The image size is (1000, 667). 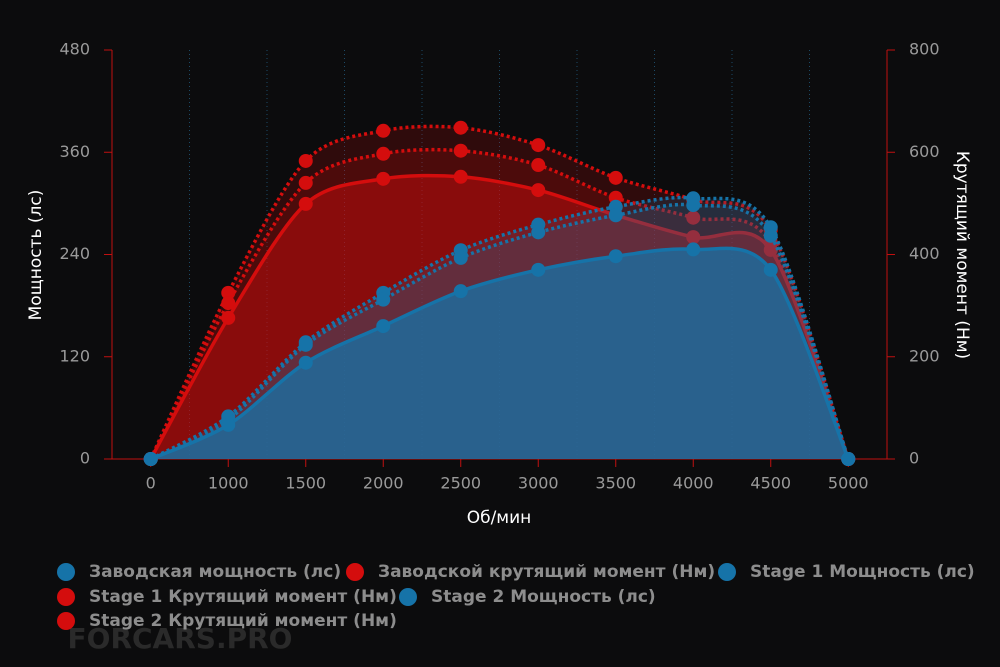 What do you see at coordinates (305, 483) in the screenshot?
I see `x-tick-label: 1500` at bounding box center [305, 483].